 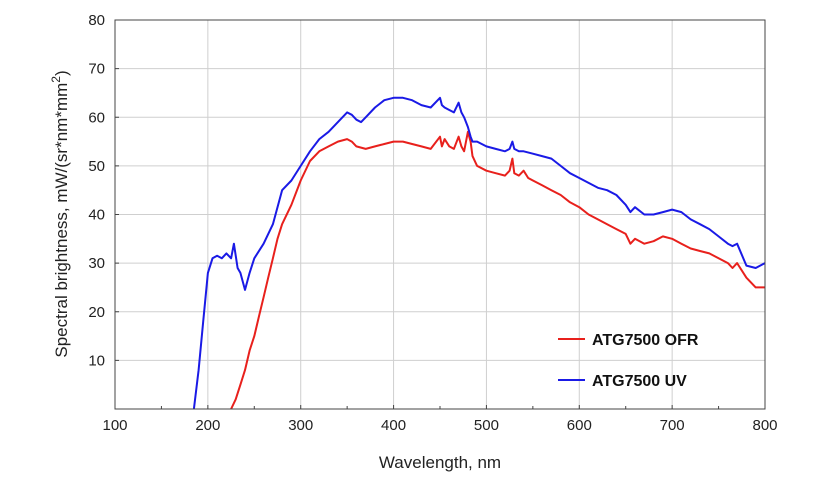 I want to click on x-tick-label: 200, so click(x=207, y=425).